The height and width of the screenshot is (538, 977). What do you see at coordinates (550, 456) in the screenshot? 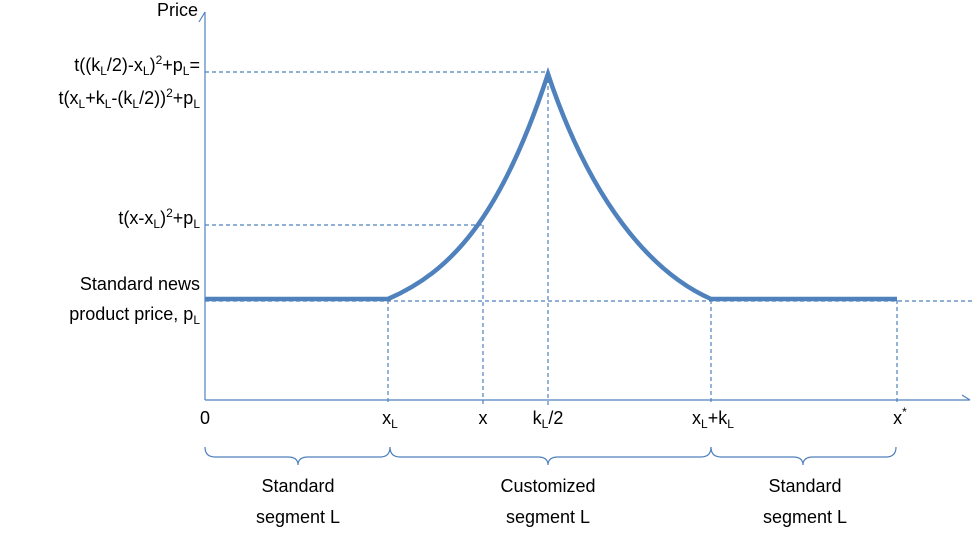
I see `segment-brace-customized` at bounding box center [550, 456].